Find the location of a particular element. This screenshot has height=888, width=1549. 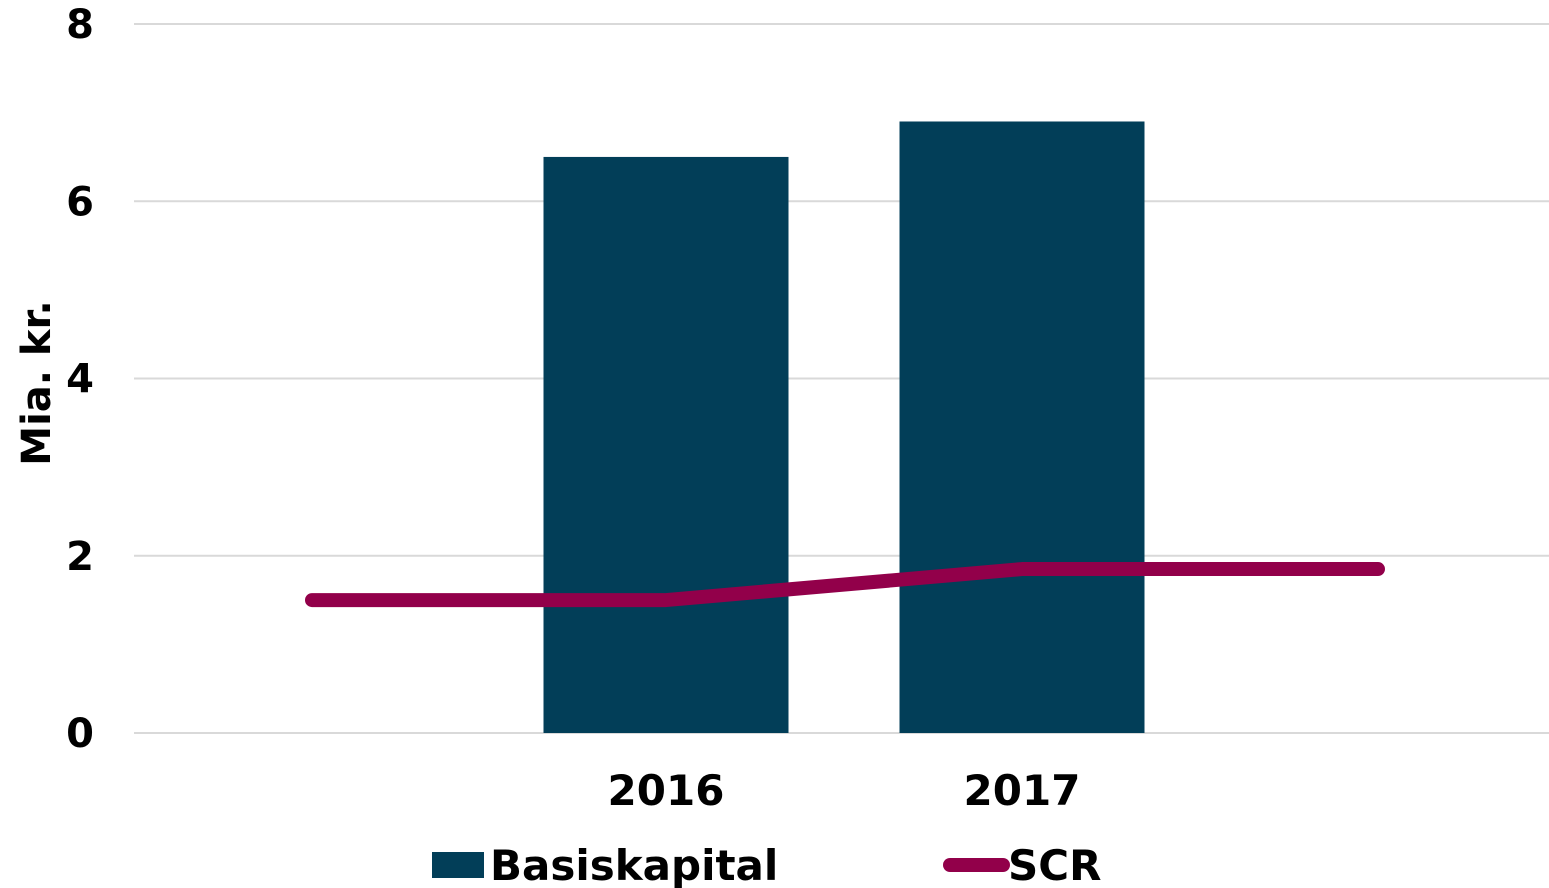

x-tick-label-2016: 2016 is located at coordinates (666, 790).